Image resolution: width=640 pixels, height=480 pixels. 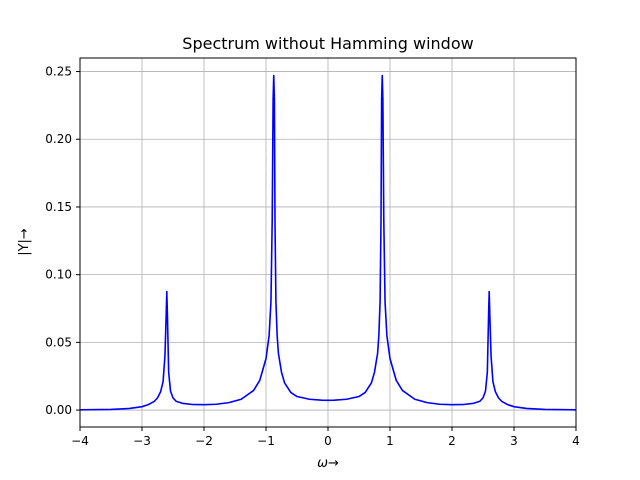 What do you see at coordinates (576, 441) in the screenshot?
I see `x-tick-label: 4` at bounding box center [576, 441].